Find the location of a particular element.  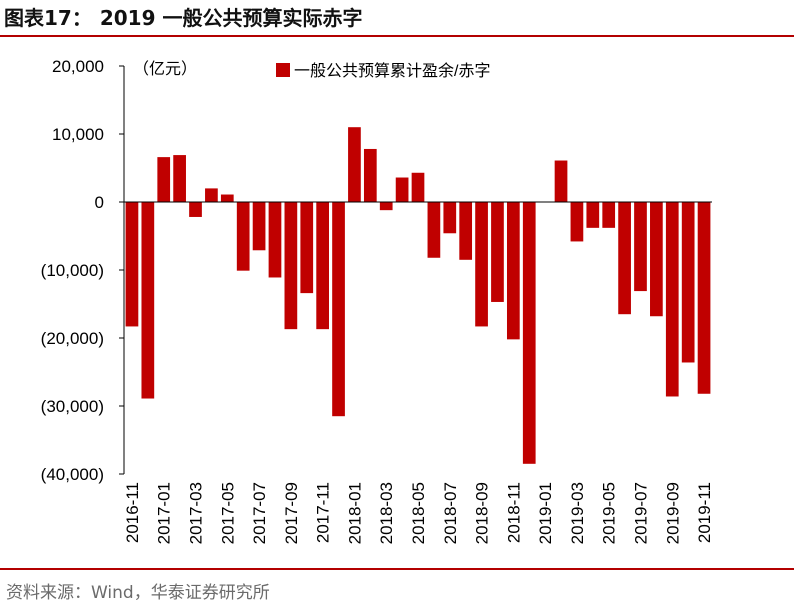

x-tick-label: 2017-03 is located at coordinates (196, 513).